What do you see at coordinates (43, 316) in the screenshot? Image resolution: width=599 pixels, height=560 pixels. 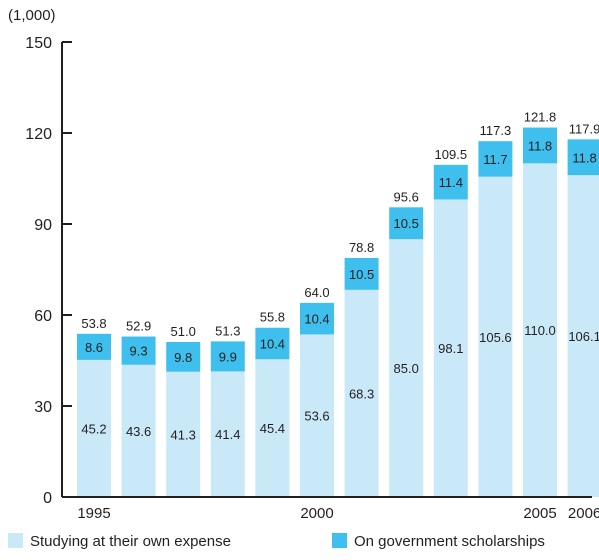 I see `y-tick-label: 60` at bounding box center [43, 316].